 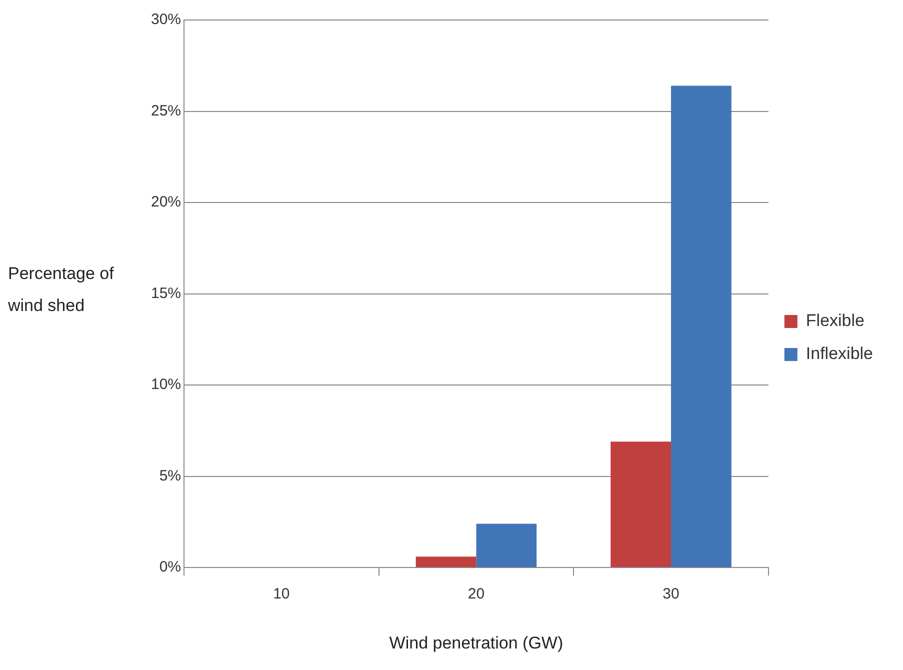 What do you see at coordinates (166, 111) in the screenshot?
I see `y-tick-label: 25%` at bounding box center [166, 111].